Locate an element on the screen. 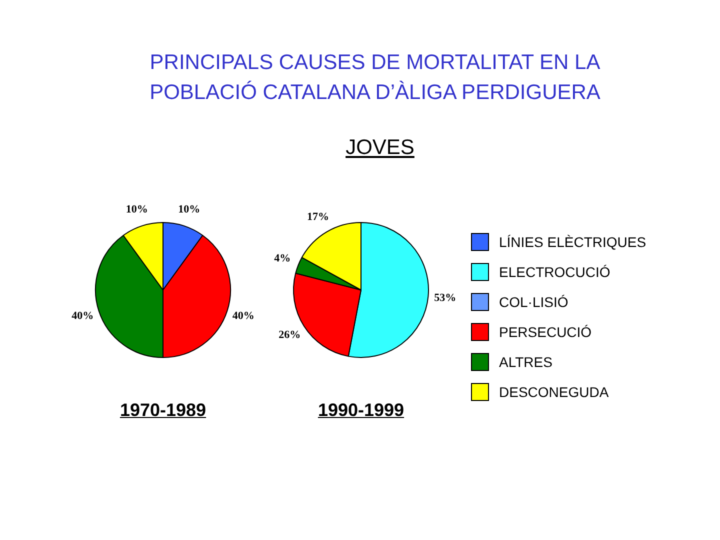 The width and height of the screenshot is (720, 540). data-label: 26% is located at coordinates (289, 335).